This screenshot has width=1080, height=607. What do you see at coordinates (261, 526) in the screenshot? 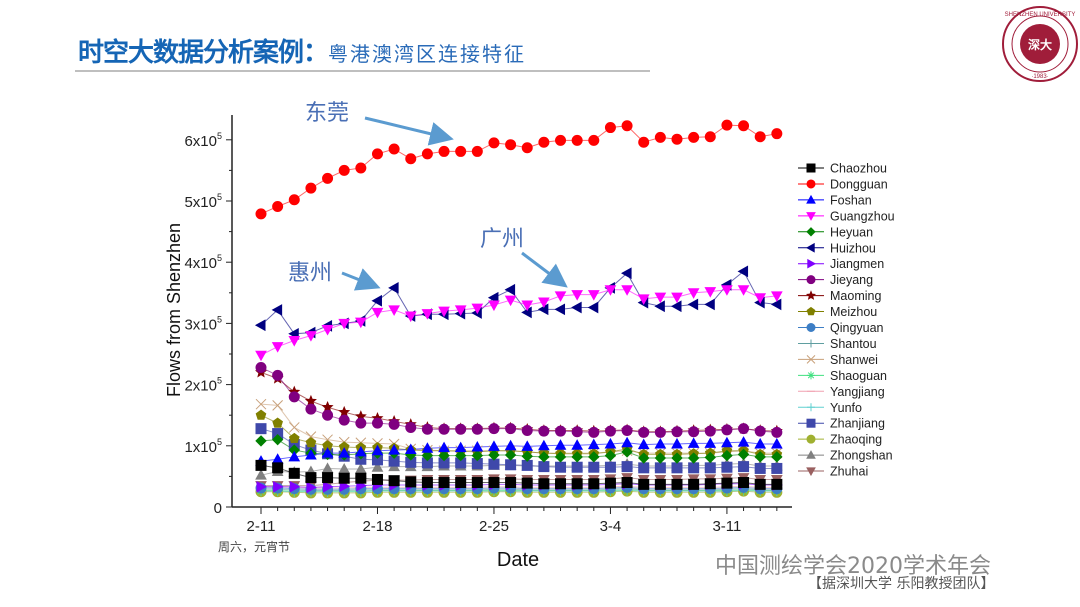
I see `x-tick-label: 2-11` at bounding box center [261, 526].